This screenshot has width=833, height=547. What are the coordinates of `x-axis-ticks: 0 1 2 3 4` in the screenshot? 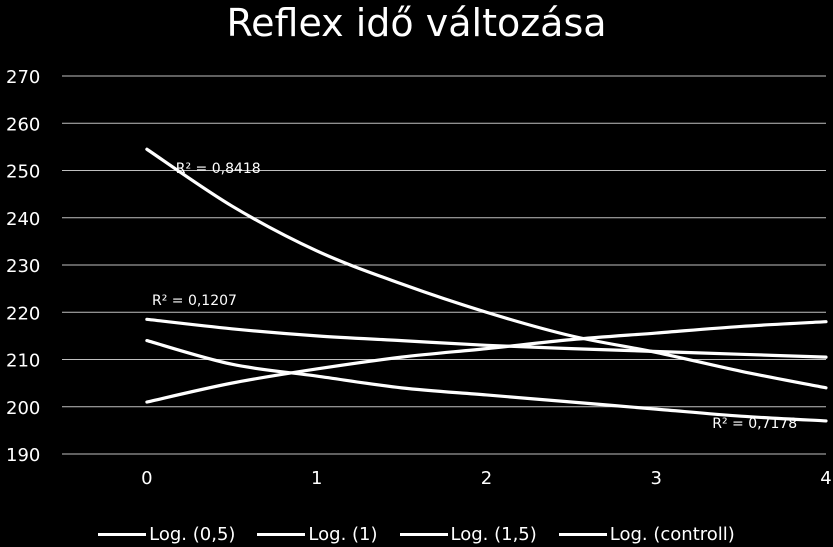 It's located at (486, 478).